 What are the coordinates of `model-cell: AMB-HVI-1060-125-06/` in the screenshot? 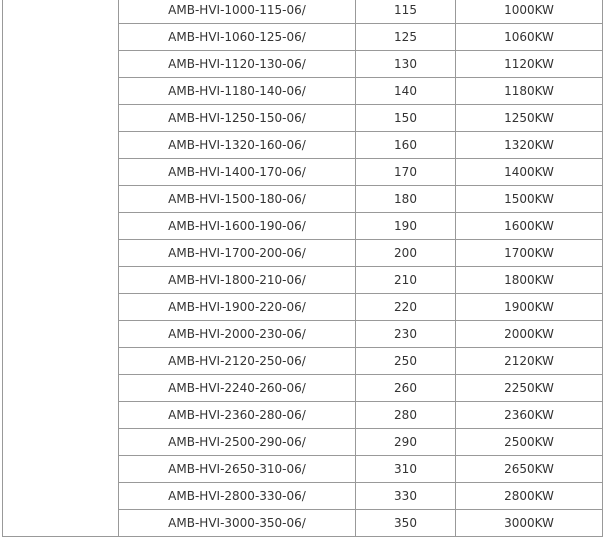 It's located at (237, 37).